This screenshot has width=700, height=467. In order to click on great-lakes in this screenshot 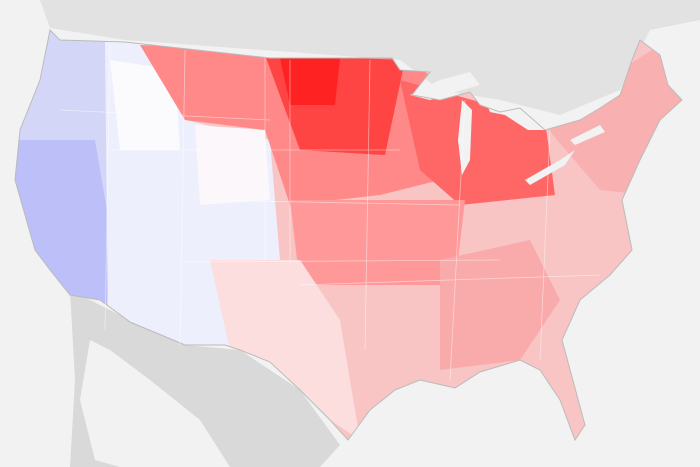, I will do `click(507, 128)`.